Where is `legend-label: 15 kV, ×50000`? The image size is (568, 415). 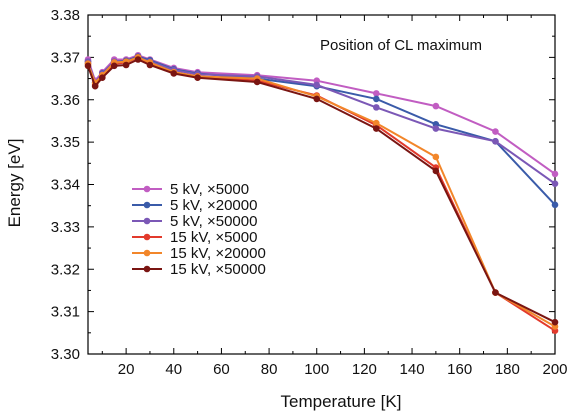 legend-label: 15 kV, ×50000 is located at coordinates (218, 269).